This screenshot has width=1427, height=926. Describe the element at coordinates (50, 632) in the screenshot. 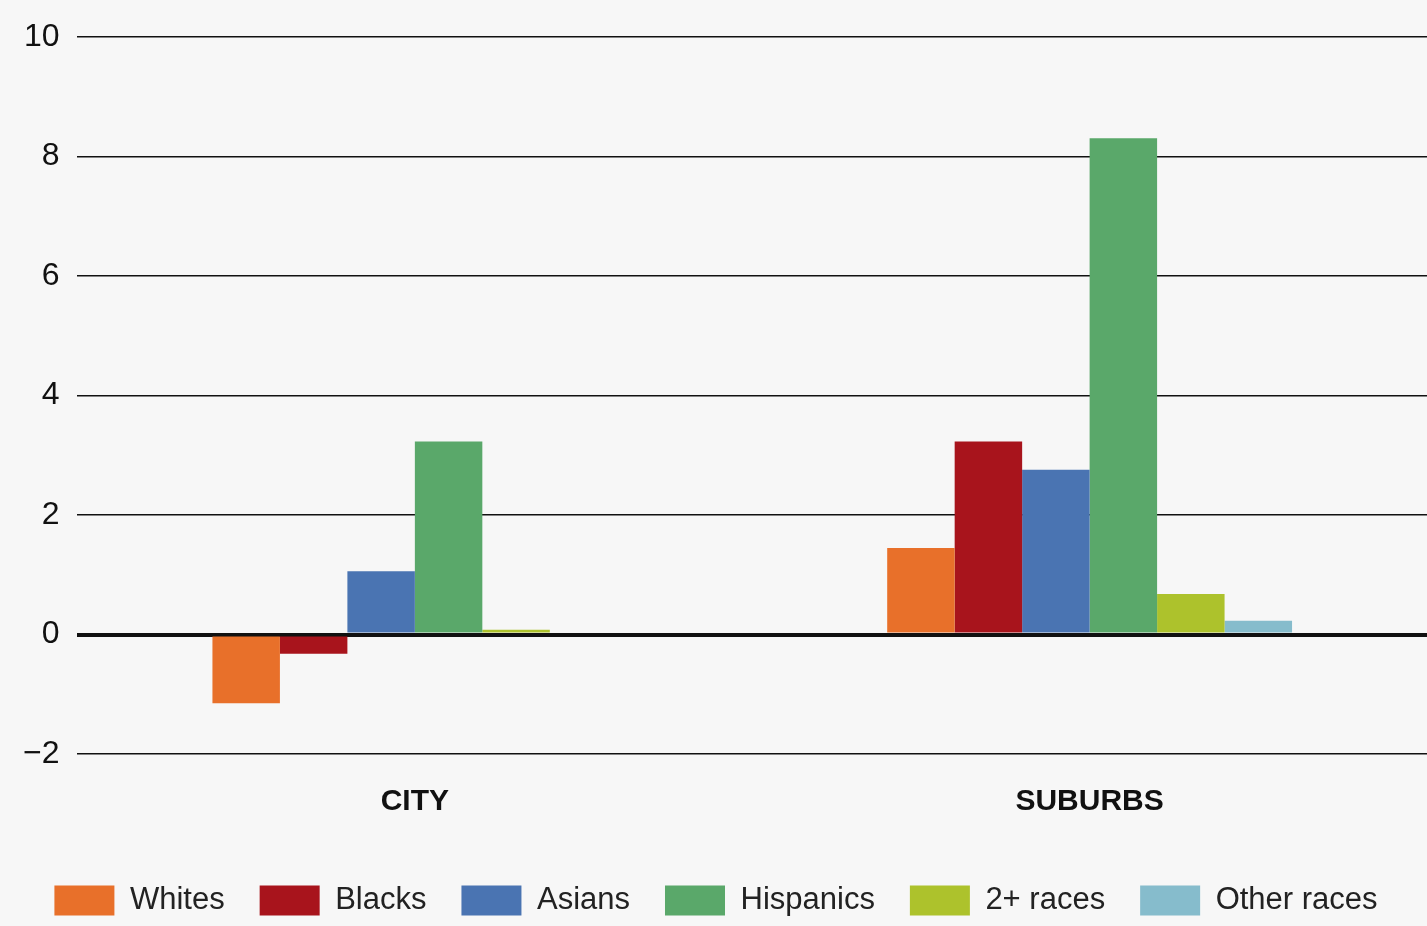

I see `y-tick-label: 0` at that location.